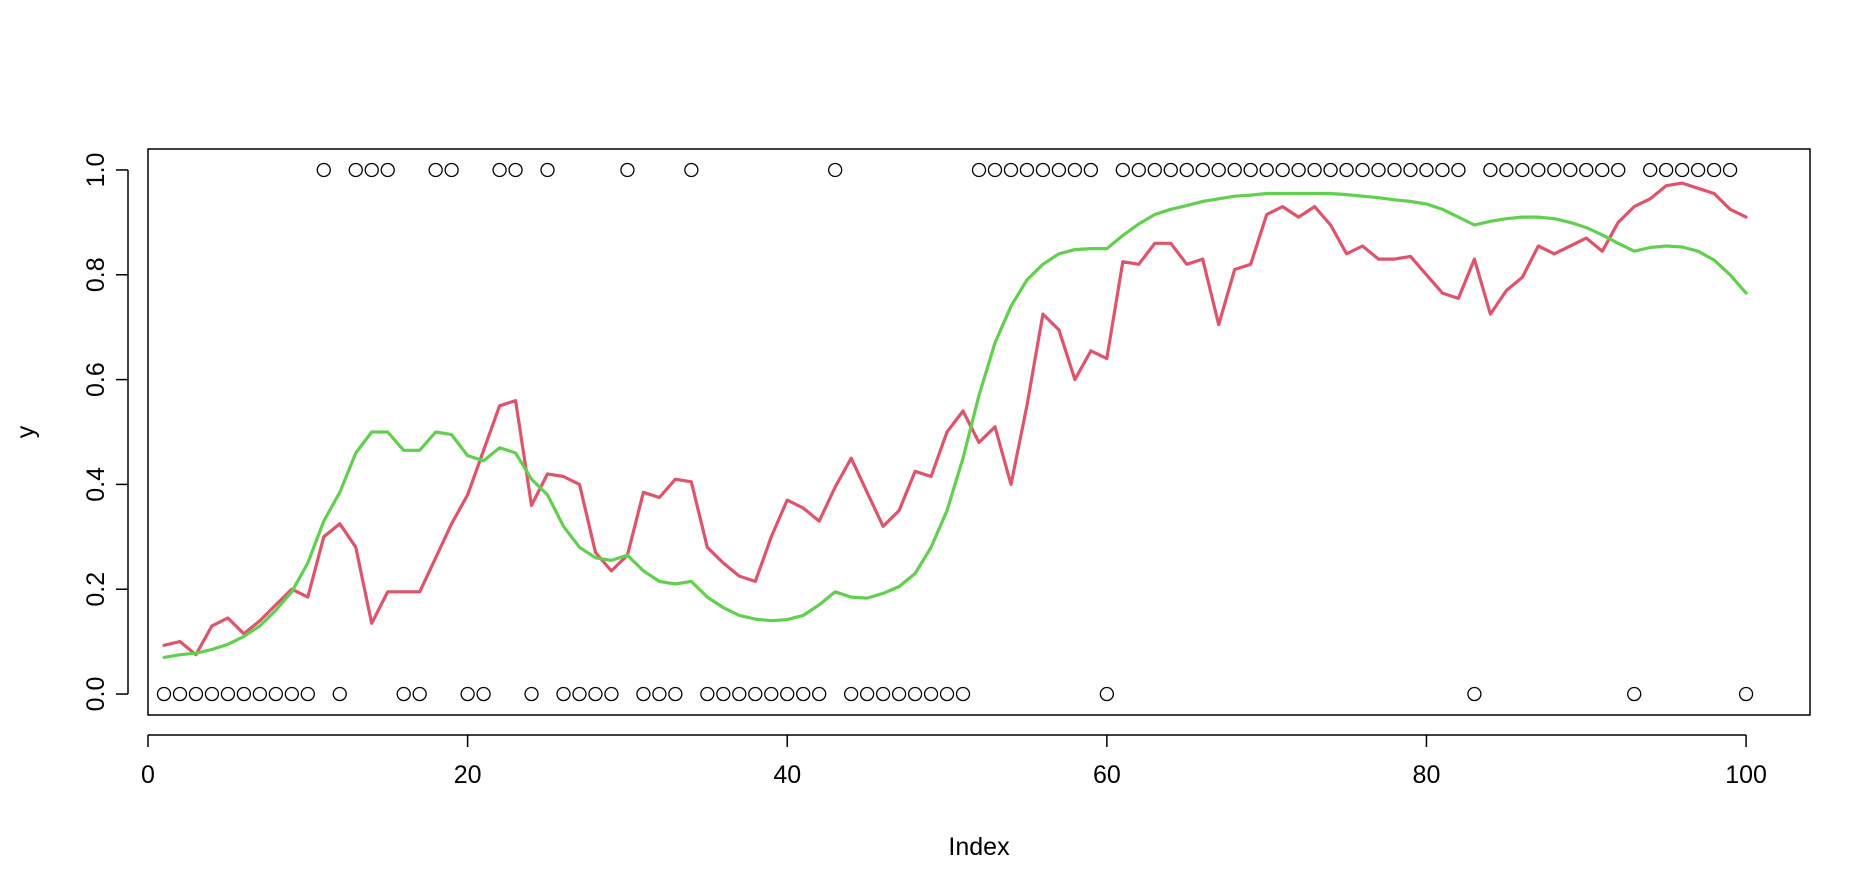 The image size is (1865, 892). I want to click on x-tick-label: 60, so click(1107, 775).